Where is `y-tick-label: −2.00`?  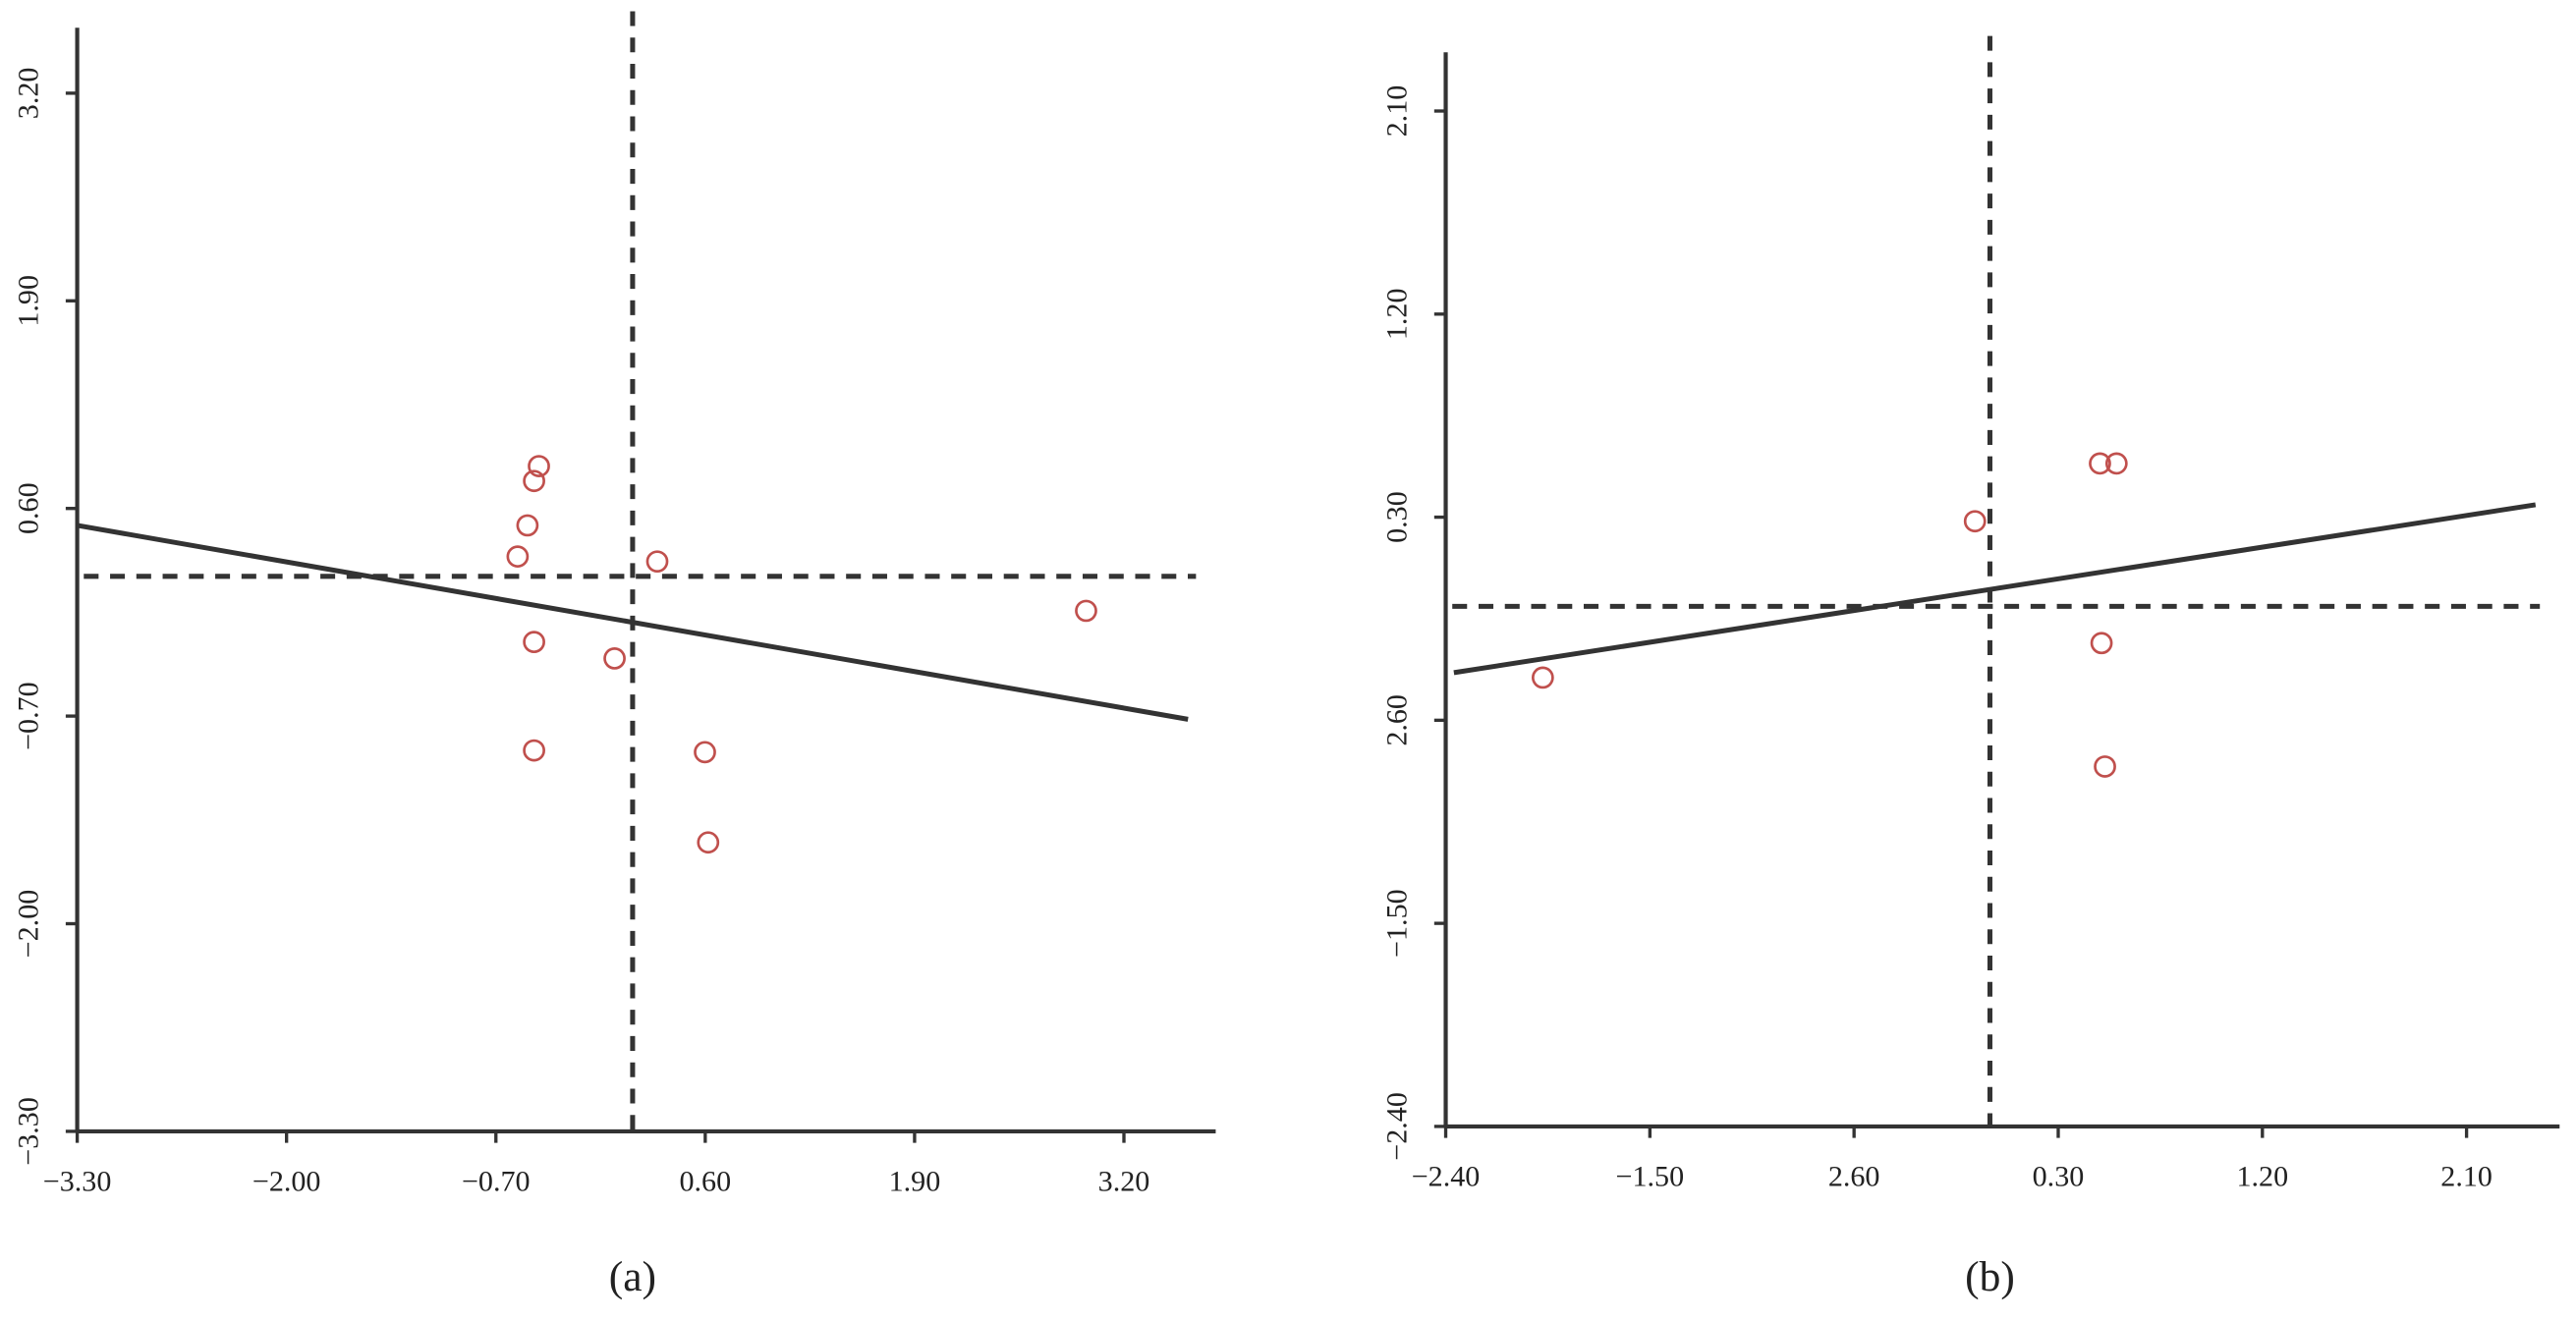
y-tick-label: −2.00 is located at coordinates (28, 924).